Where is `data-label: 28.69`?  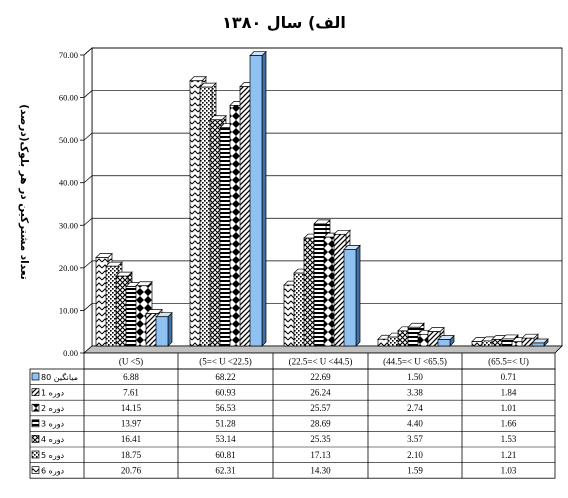
data-label: 28.69 is located at coordinates (320, 424).